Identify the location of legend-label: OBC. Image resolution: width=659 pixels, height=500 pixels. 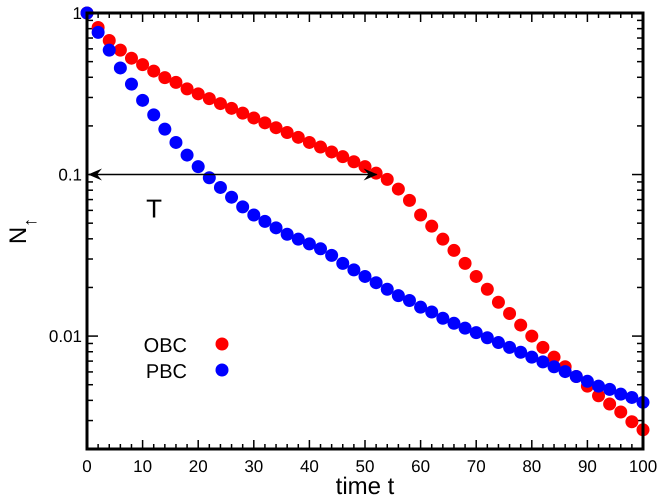
(165, 346).